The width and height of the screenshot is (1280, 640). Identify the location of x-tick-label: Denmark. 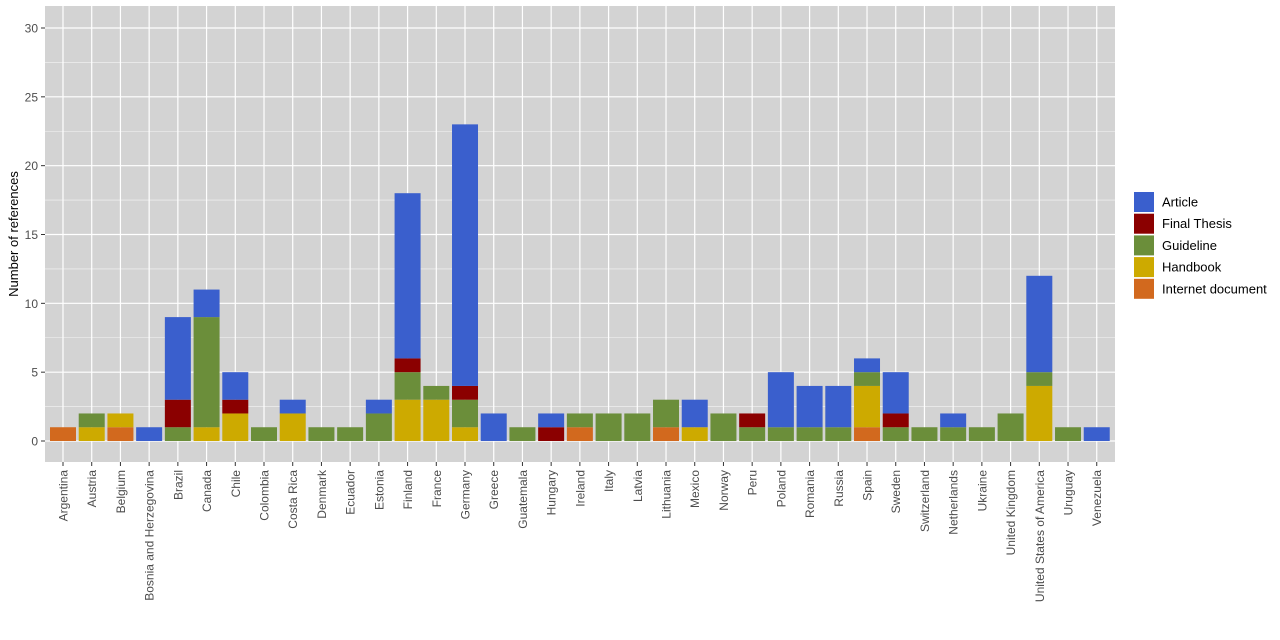
(322, 494).